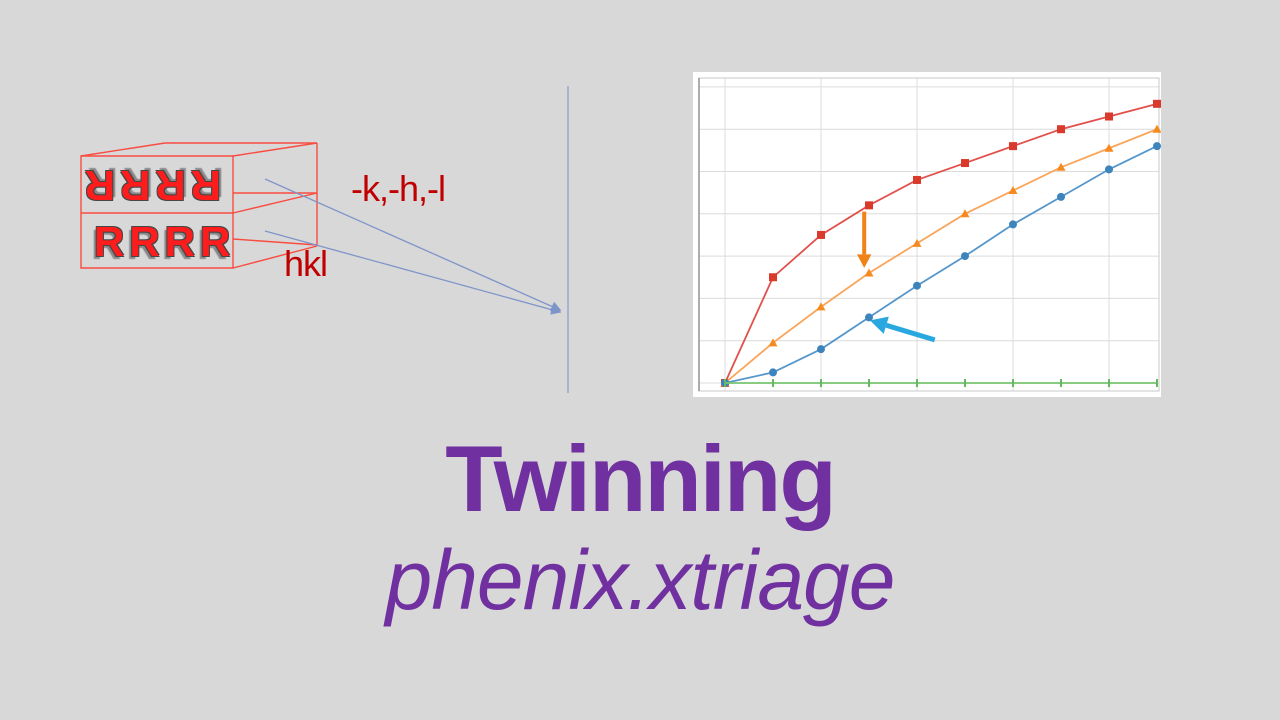  Describe the element at coordinates (275, 257) in the screenshot. I see `box-bottom-right-edge` at that location.